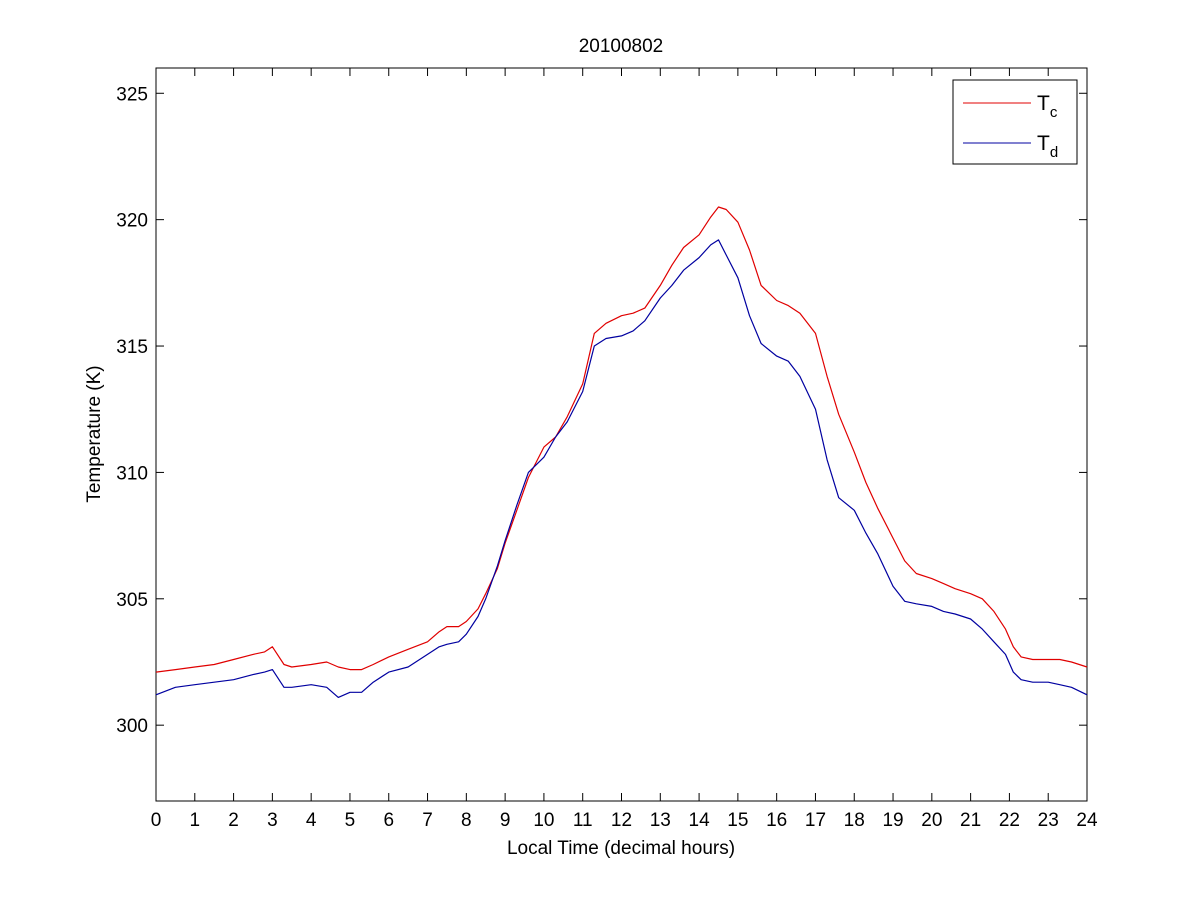 This screenshot has width=1201, height=900. What do you see at coordinates (931, 820) in the screenshot?
I see `x-tick-label: 20` at bounding box center [931, 820].